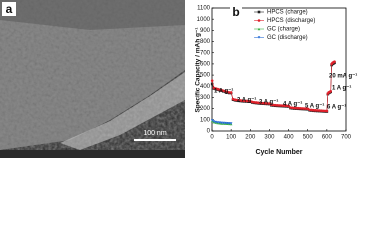 The width and height of the screenshot is (378, 240). What do you see at coordinates (205, 98) in the screenshot?
I see `y-tick-label: 300` at bounding box center [205, 98].